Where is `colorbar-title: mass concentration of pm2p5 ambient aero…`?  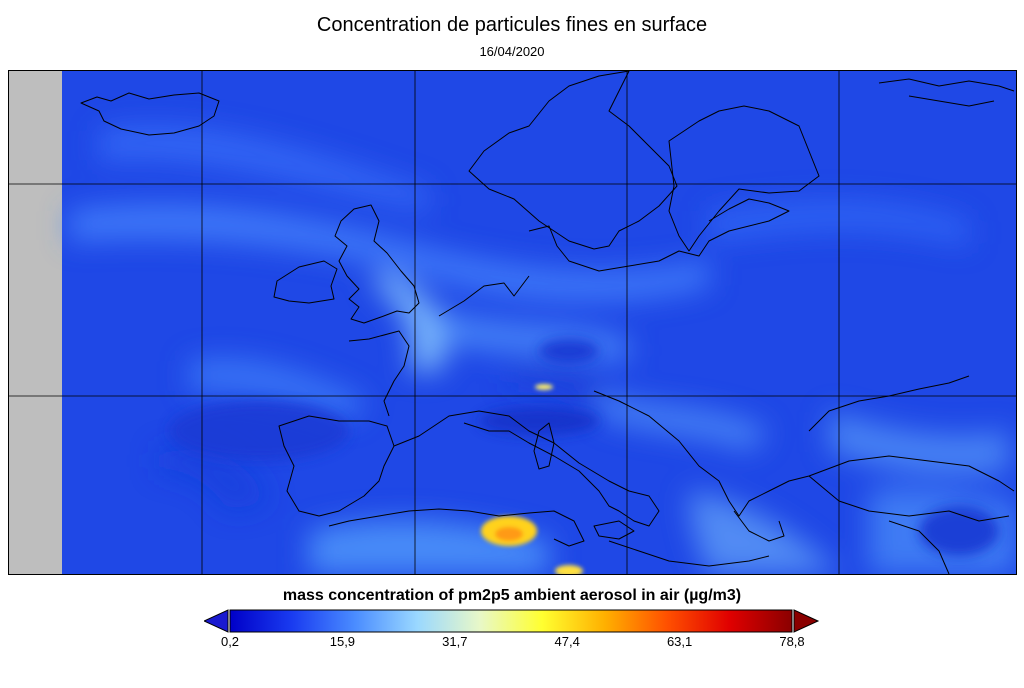 colorbar-title: mass concentration of pm2p5 ambient aero… is located at coordinates (512, 595).